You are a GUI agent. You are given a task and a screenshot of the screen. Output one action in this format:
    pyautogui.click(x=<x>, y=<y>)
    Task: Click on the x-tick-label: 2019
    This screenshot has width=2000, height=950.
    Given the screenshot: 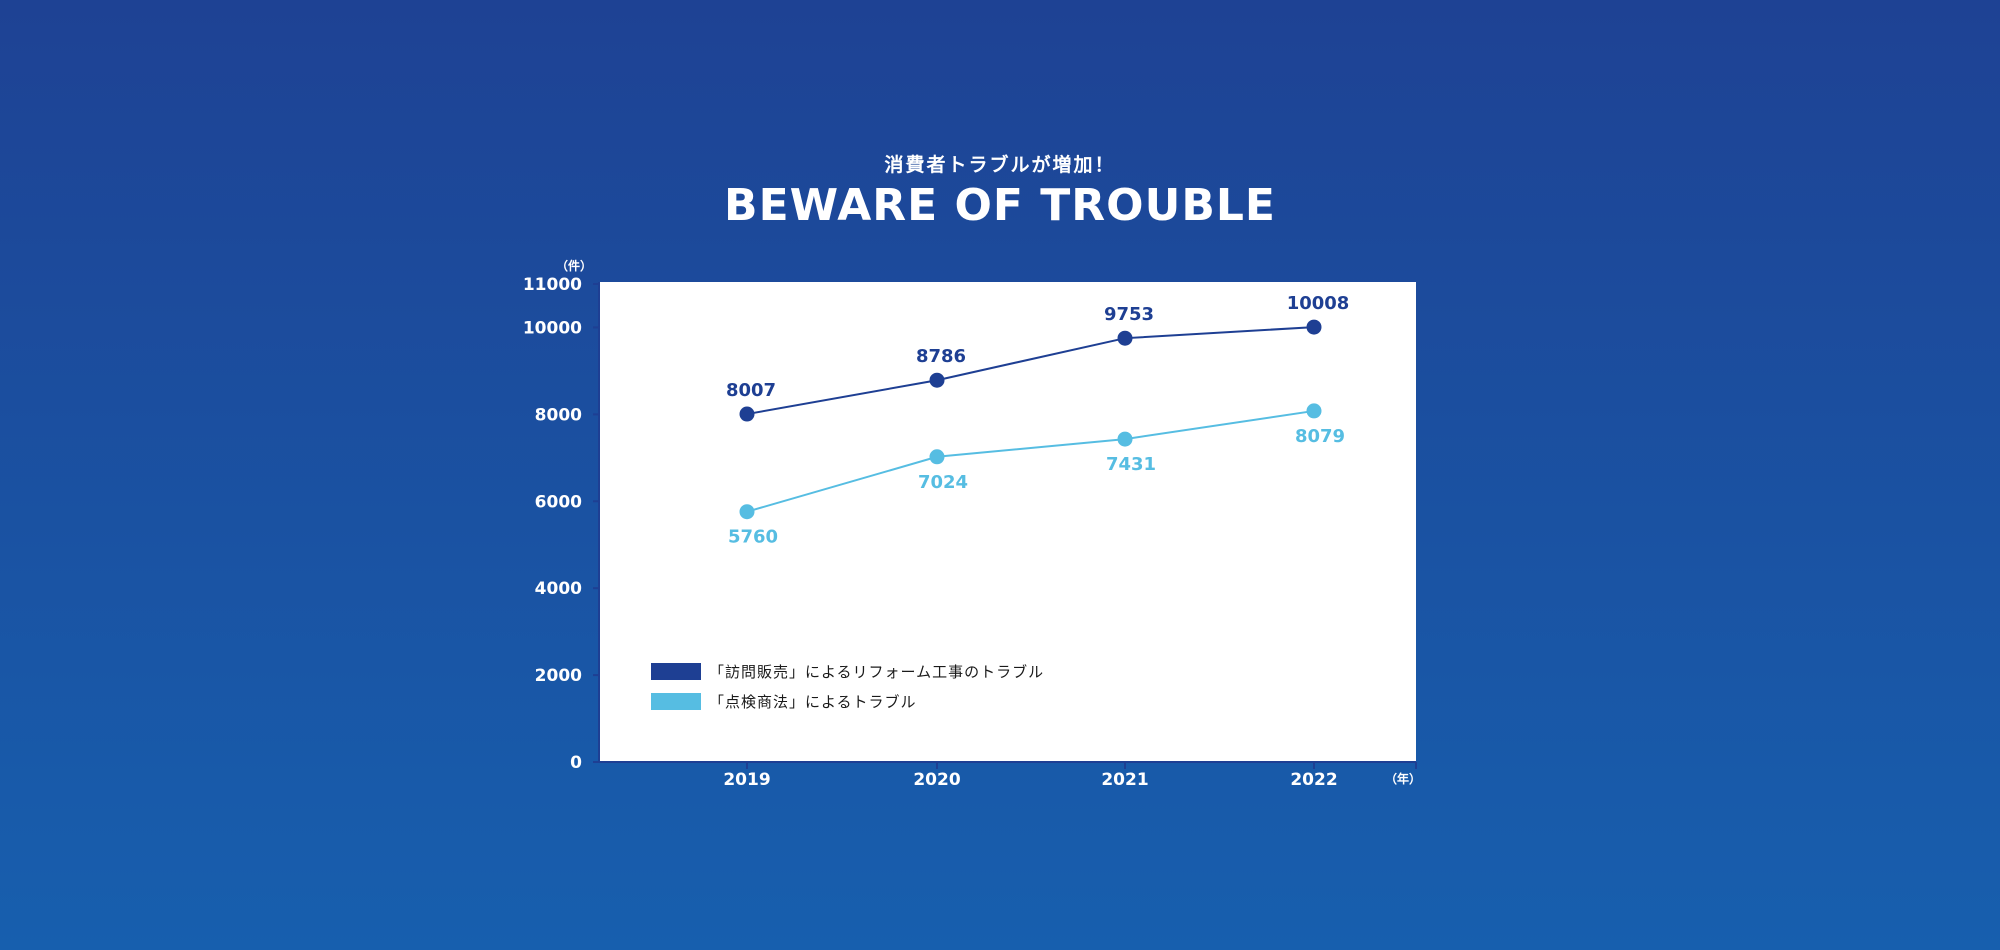 What is the action you would take?
    pyautogui.click(x=746, y=780)
    